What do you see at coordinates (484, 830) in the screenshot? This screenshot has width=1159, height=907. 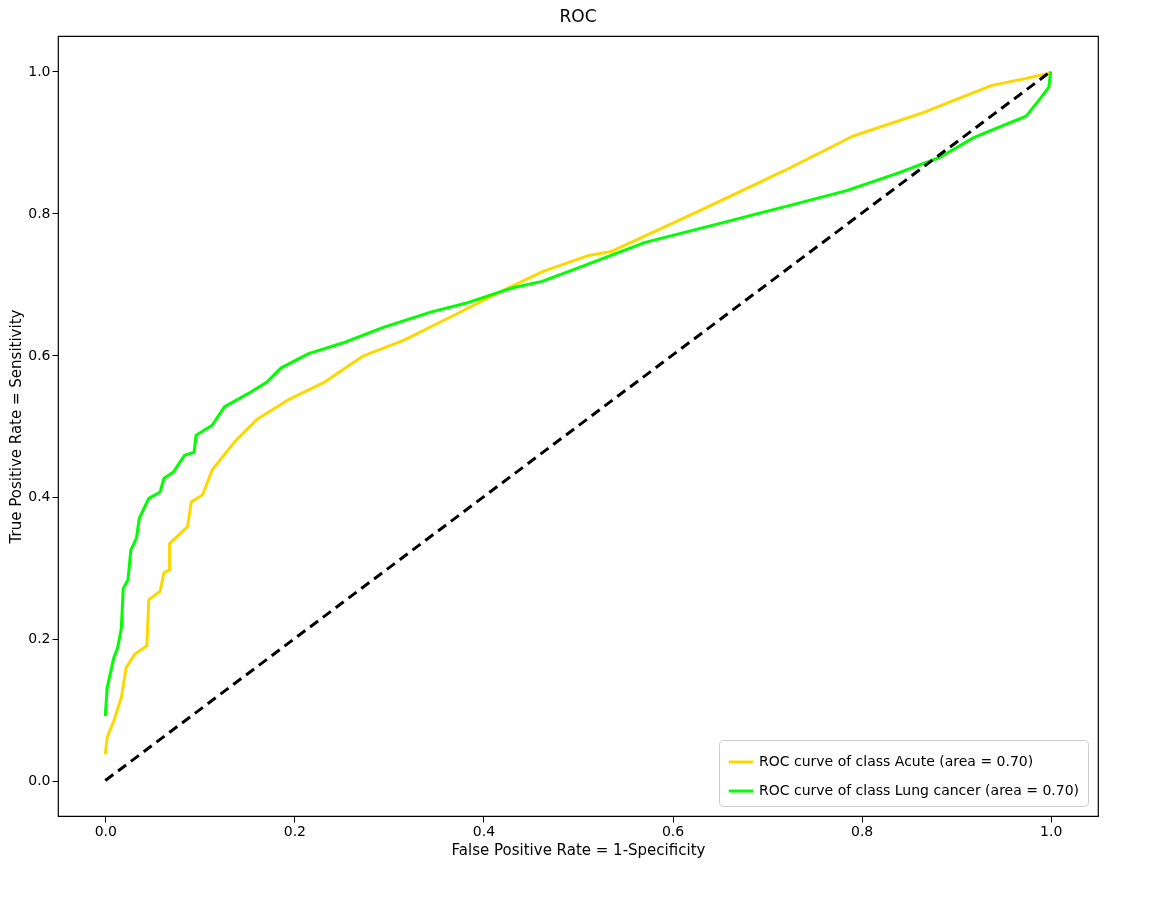 I see `x-tick-label: 0.4` at bounding box center [484, 830].